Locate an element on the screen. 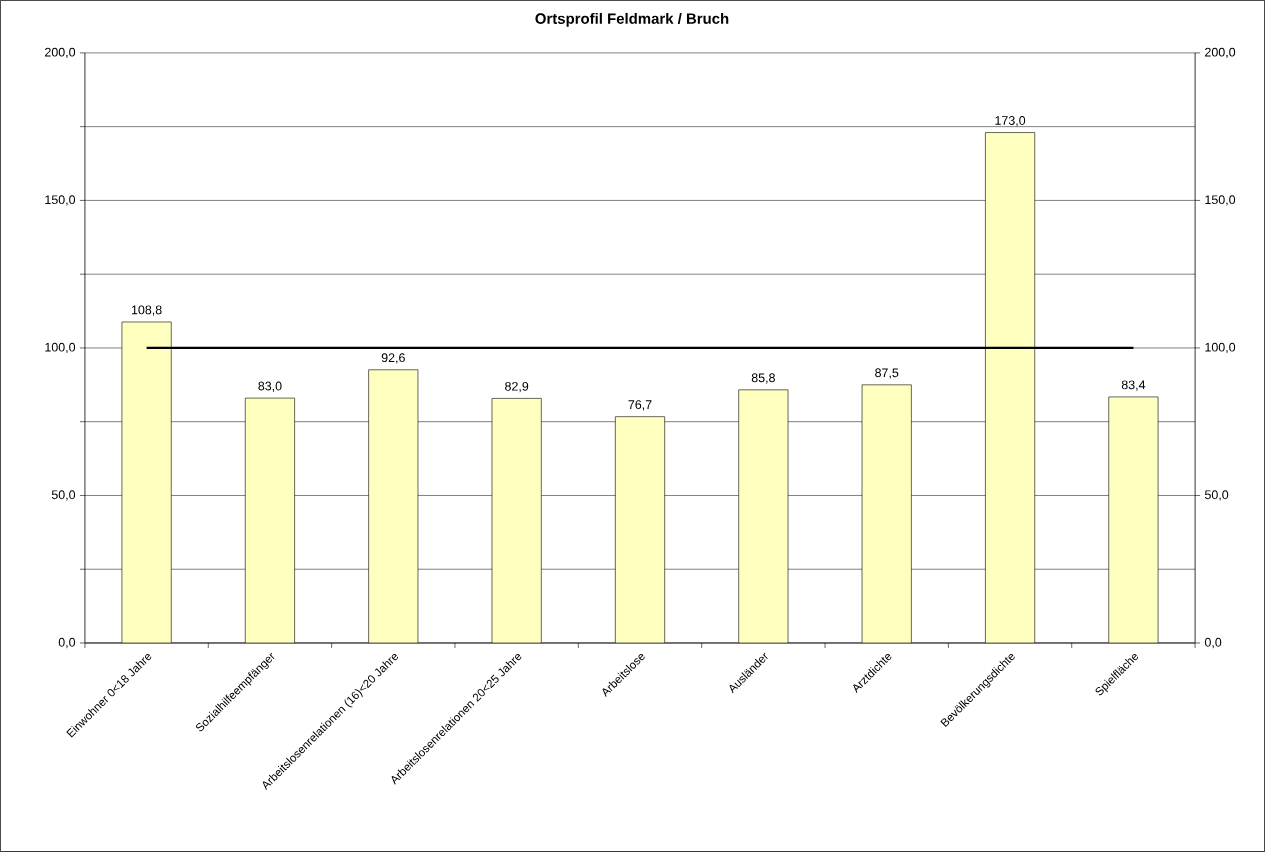 The width and height of the screenshot is (1265, 852). y-tick-label: 200,0 is located at coordinates (60, 53).